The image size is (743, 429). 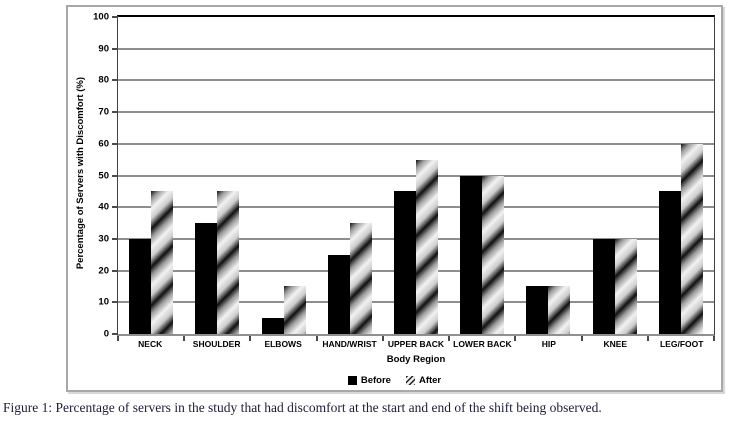 What do you see at coordinates (283, 175) in the screenshot?
I see `bar-group-elbows` at bounding box center [283, 175].